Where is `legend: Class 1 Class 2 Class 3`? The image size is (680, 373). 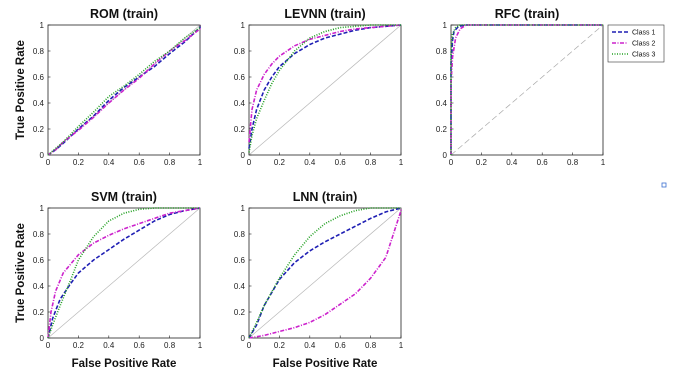 legend: Class 1 Class 2 Class 3 is located at coordinates (636, 43).